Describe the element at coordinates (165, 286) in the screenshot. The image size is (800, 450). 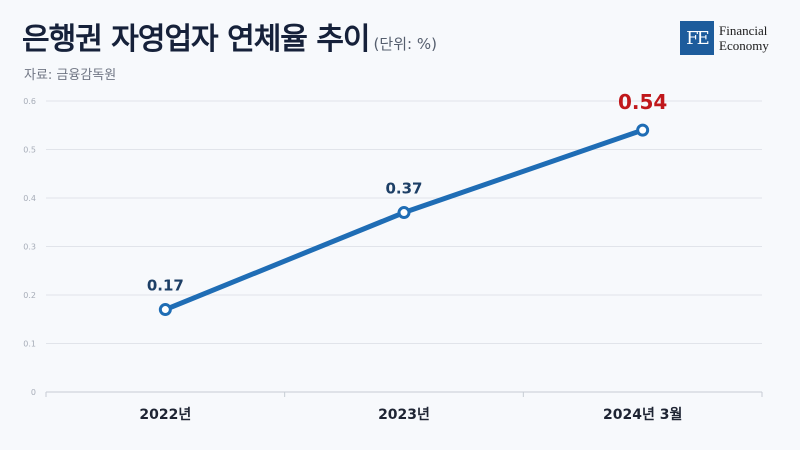
I see `data-label: 0.17` at that location.